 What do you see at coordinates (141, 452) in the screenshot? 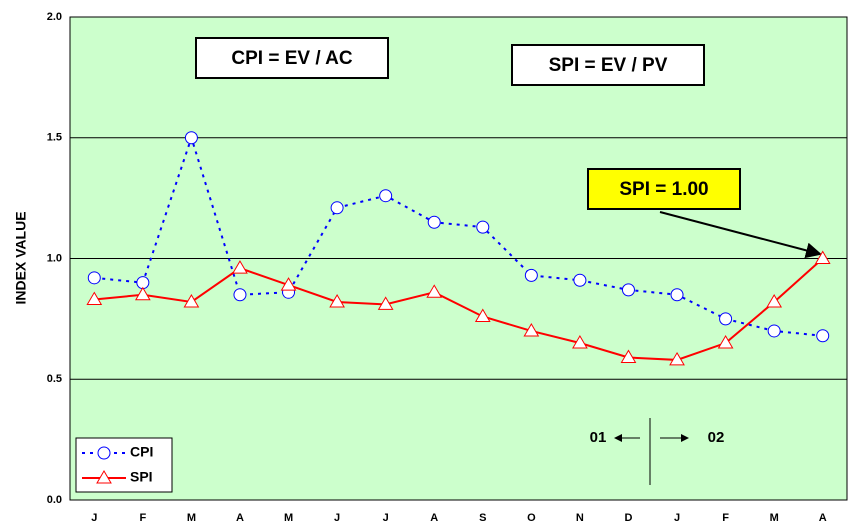
I see `legend-label: CPI` at bounding box center [141, 452].